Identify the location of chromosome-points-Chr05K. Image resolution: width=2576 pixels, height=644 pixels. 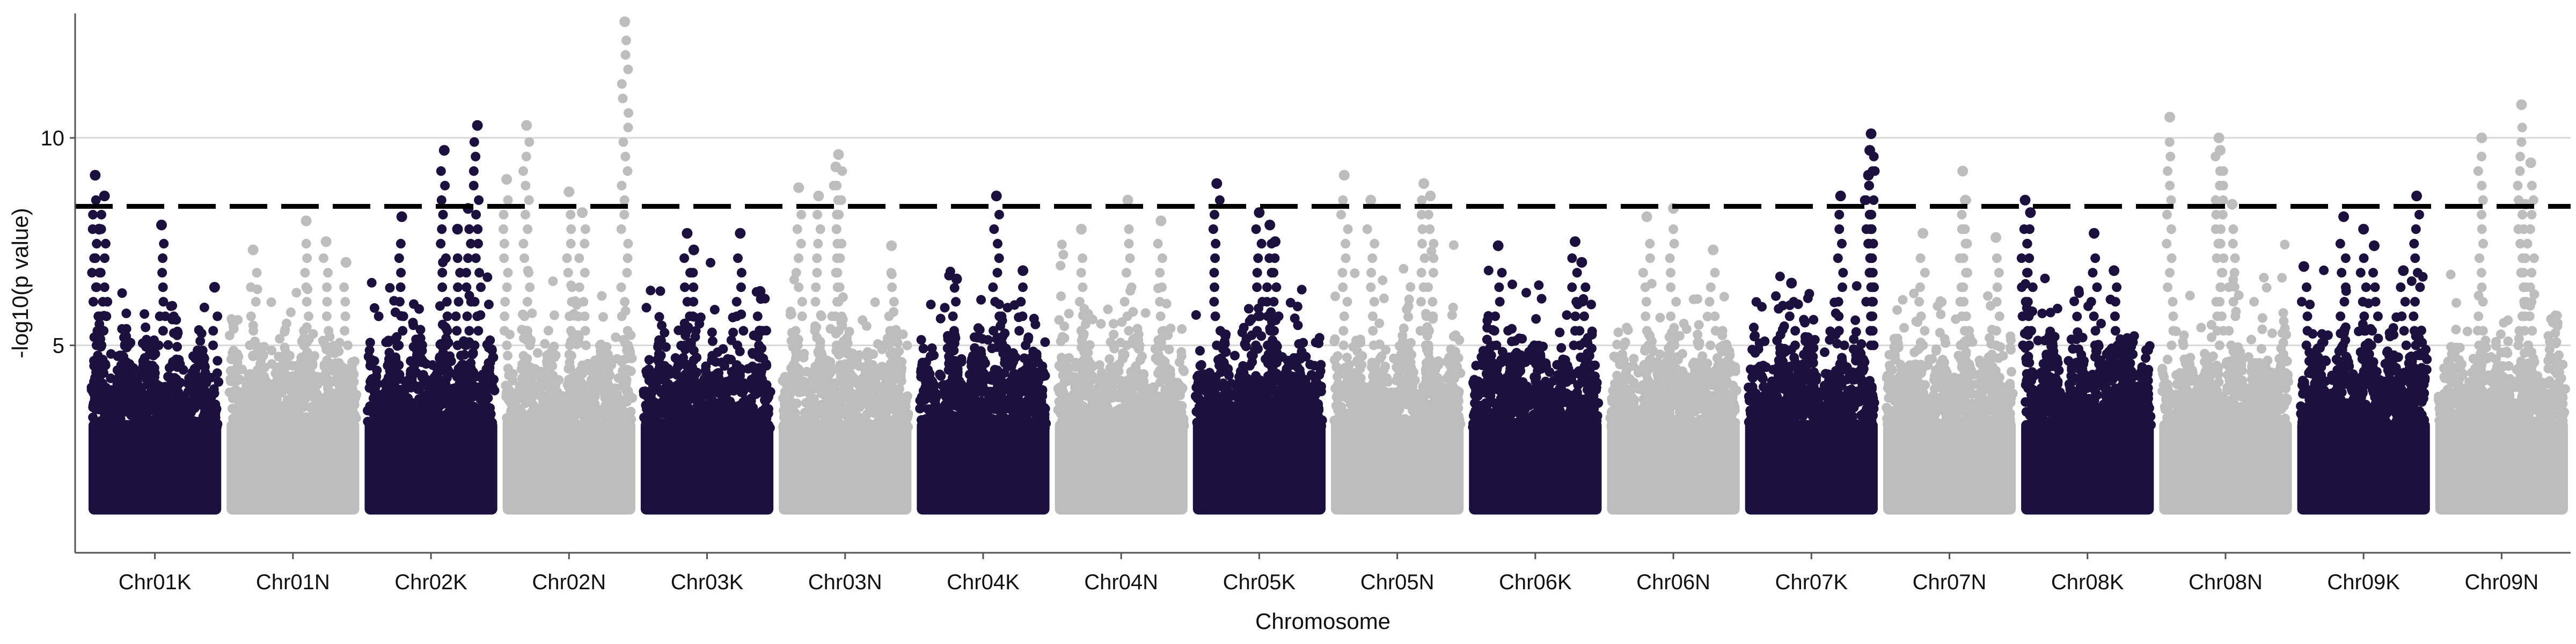
(1258, 346).